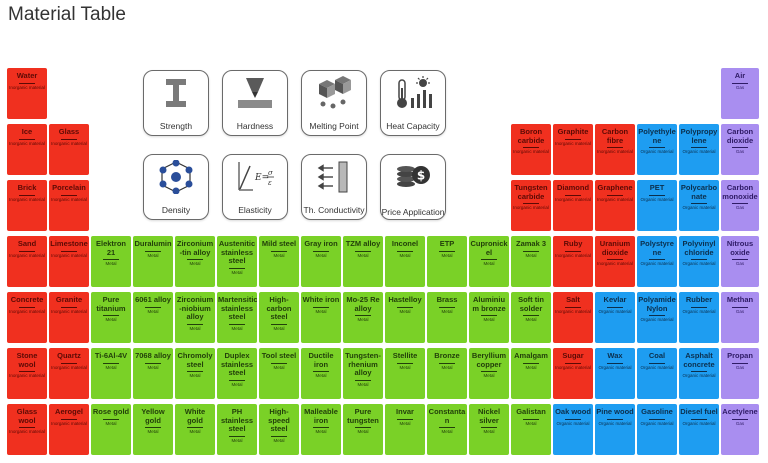 The image size is (768, 463). Describe the element at coordinates (237, 373) in the screenshot. I see `material-cell: Duplex stainless steel Metal` at that location.